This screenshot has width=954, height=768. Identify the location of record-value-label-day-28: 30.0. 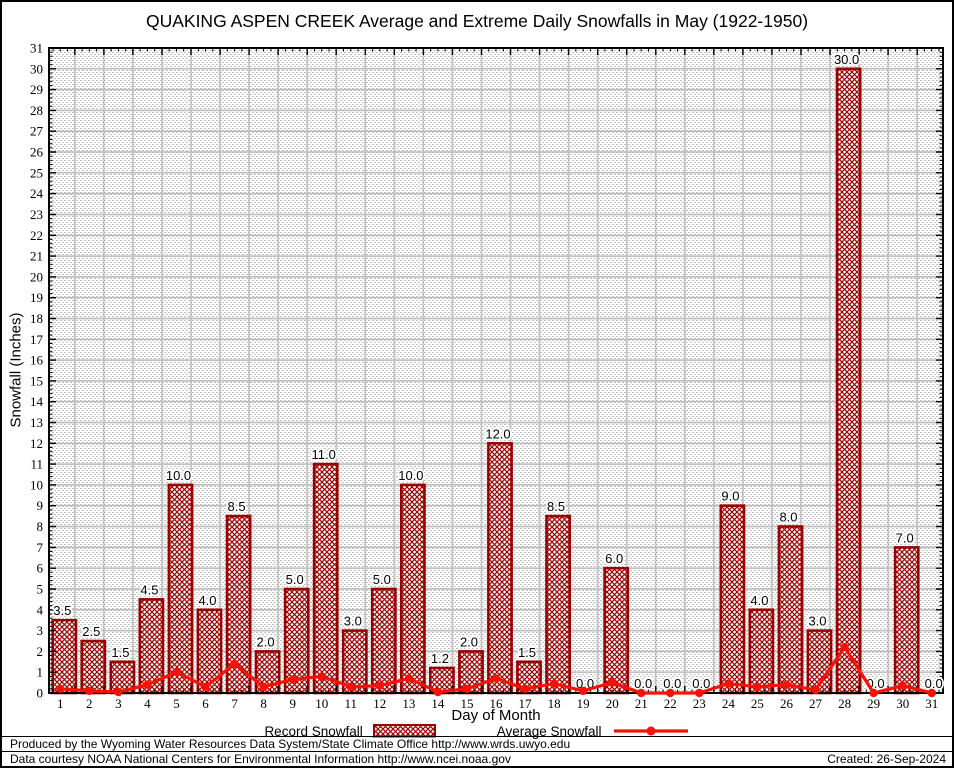
(846, 59).